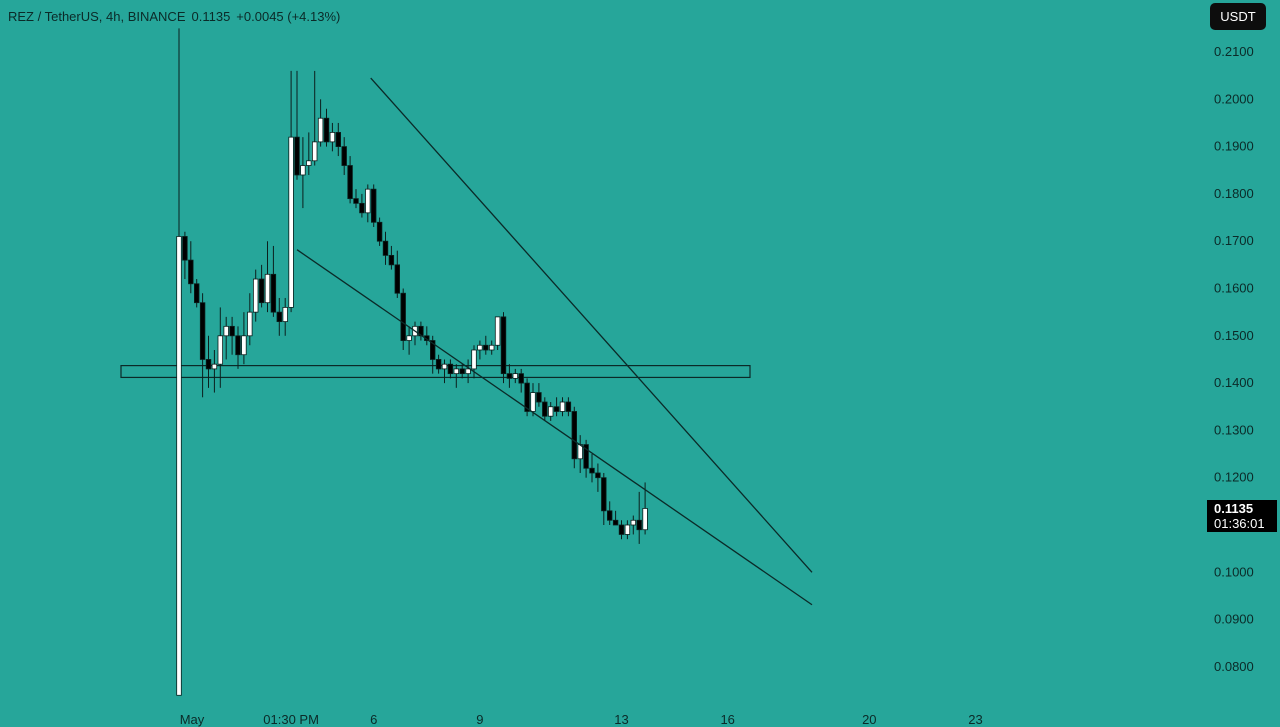  What do you see at coordinates (1234, 477) in the screenshot?
I see `y-tick-label: 0.1200` at bounding box center [1234, 477].